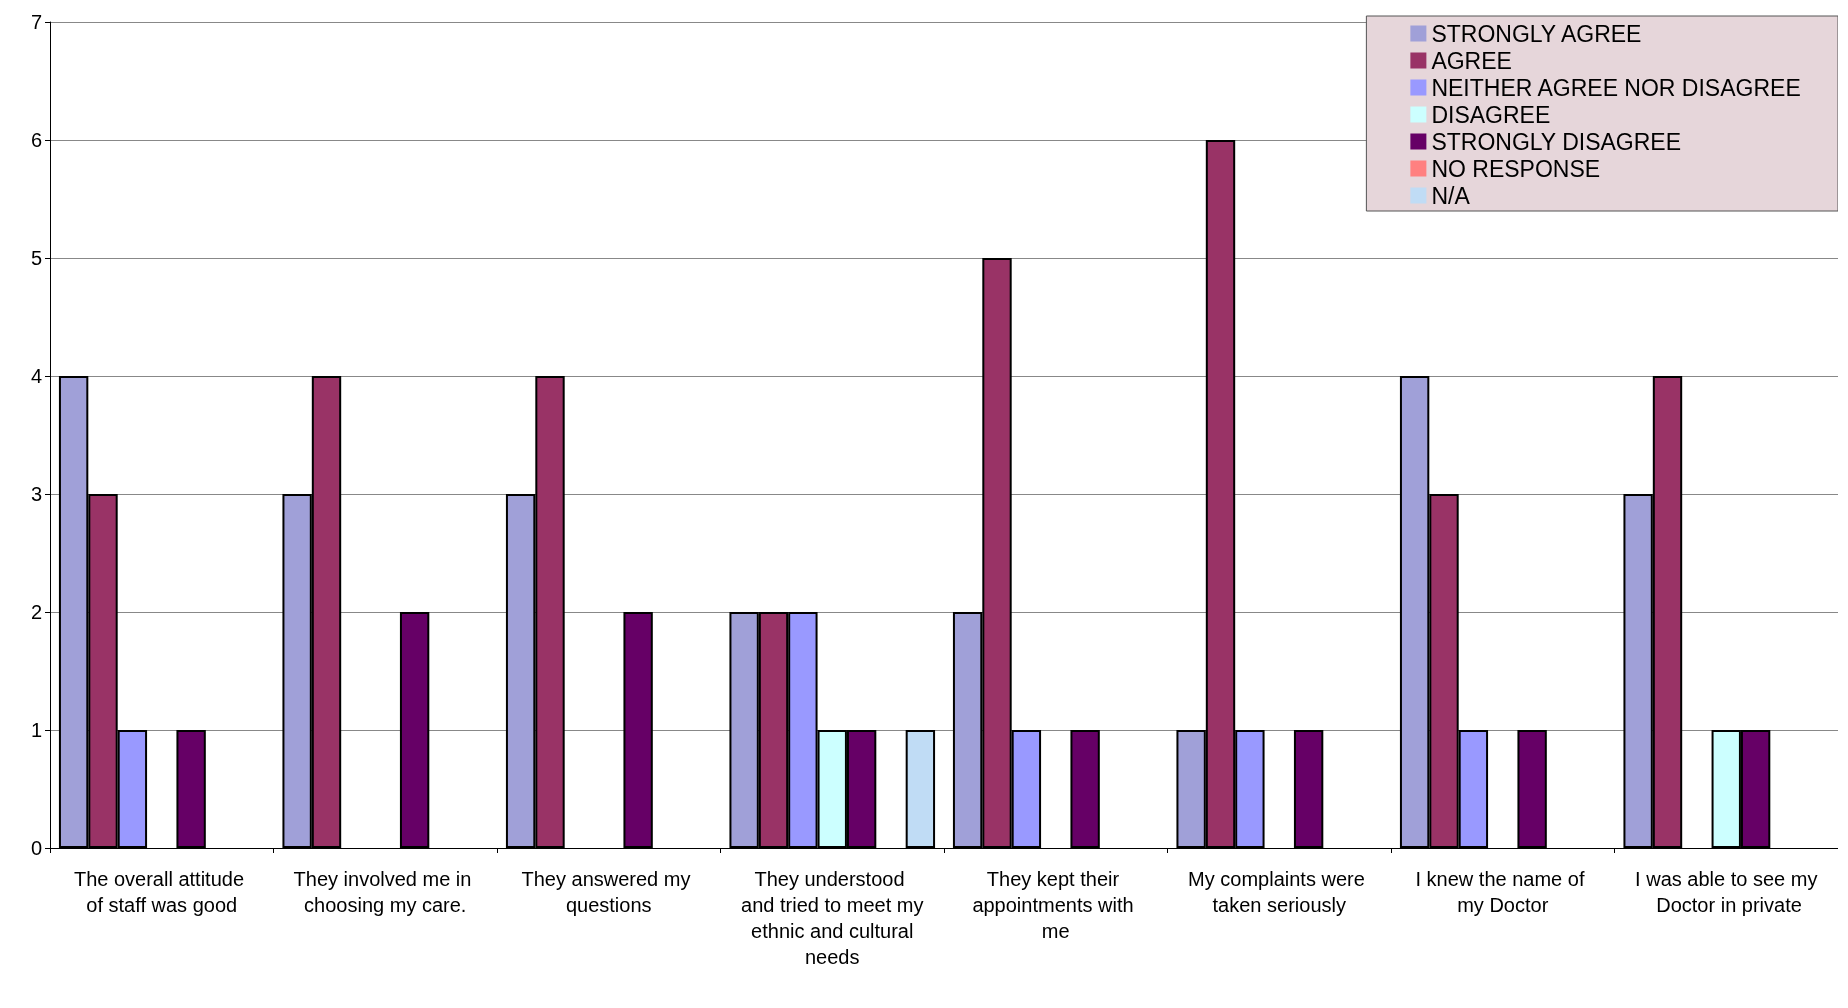 The image size is (1848, 1008). What do you see at coordinates (1556, 141) in the screenshot?
I see `legend-label: STRONGLY DISAGREE` at bounding box center [1556, 141].